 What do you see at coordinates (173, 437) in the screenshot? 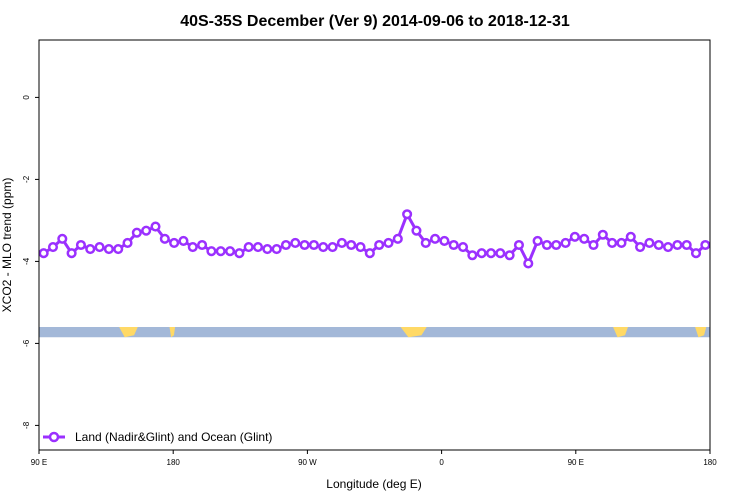
I see `legend-label: Land (Nadir&Glint) and Ocean (Glint)` at bounding box center [173, 437].